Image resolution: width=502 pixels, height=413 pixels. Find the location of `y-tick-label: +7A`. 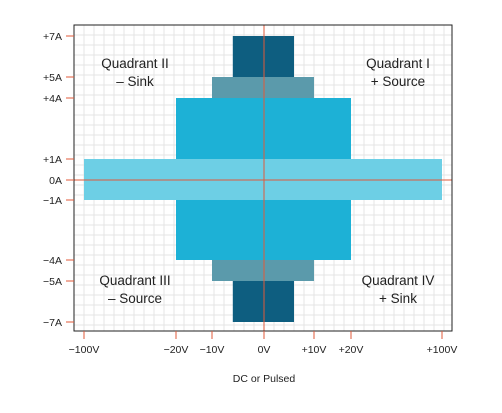

y-tick-label: +7A is located at coordinates (52, 37).